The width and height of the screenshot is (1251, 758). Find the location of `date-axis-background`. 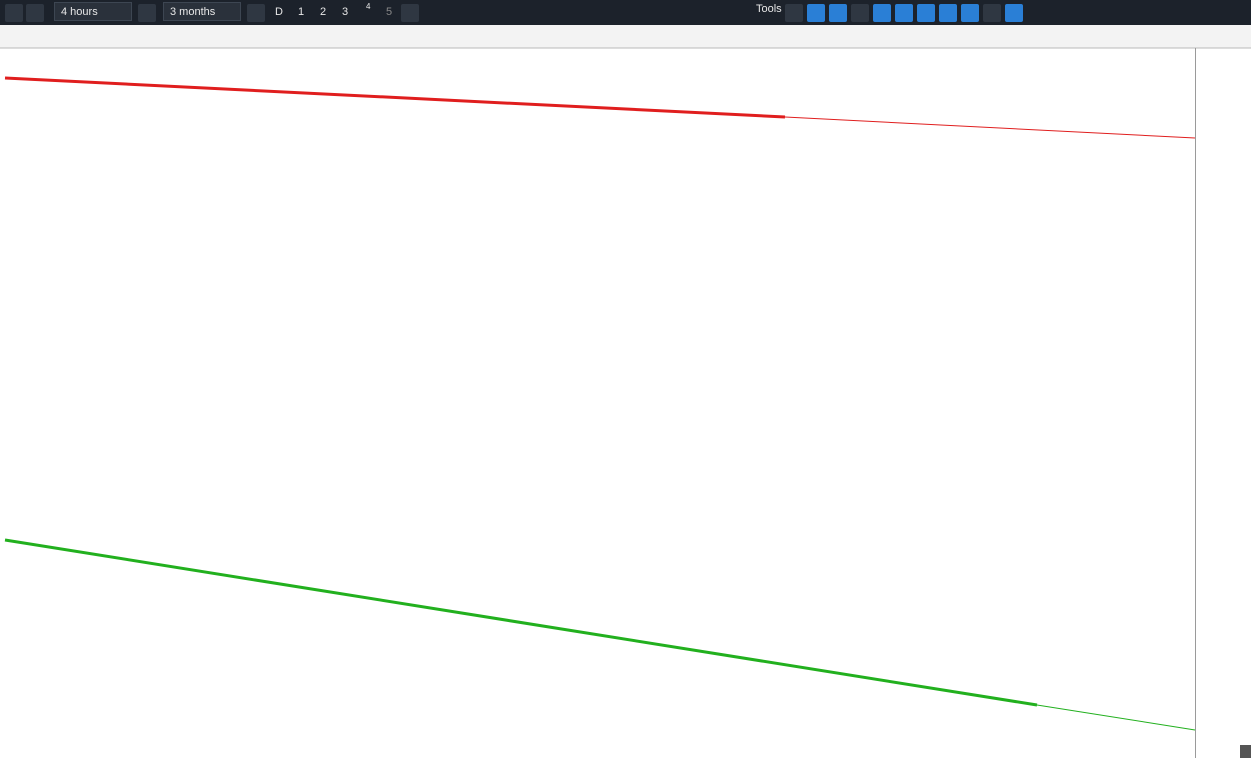

date-axis-background is located at coordinates (625, 36).